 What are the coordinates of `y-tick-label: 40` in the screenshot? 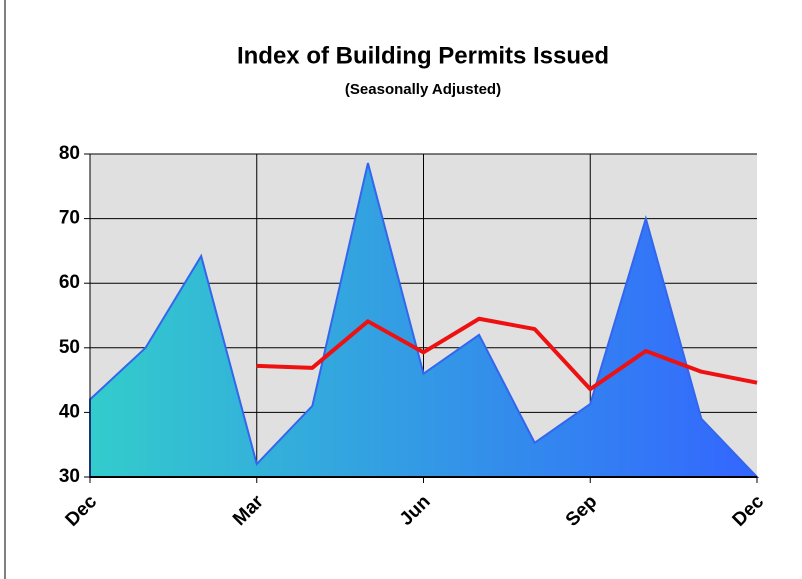 It's located at (69, 411).